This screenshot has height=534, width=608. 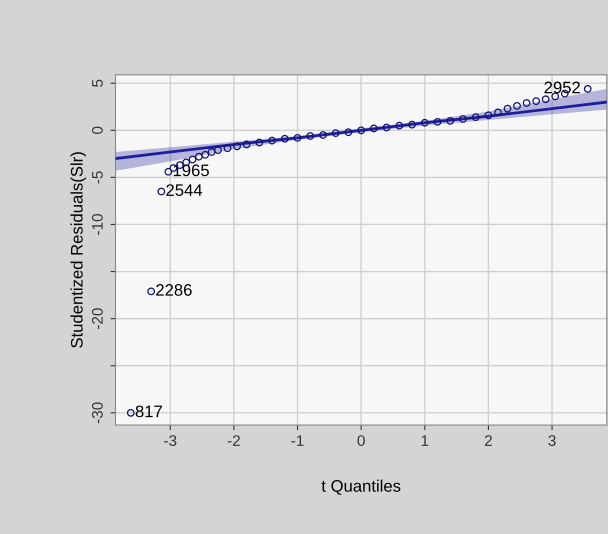 What do you see at coordinates (361, 440) in the screenshot?
I see `x-tick-label: 0` at bounding box center [361, 440].